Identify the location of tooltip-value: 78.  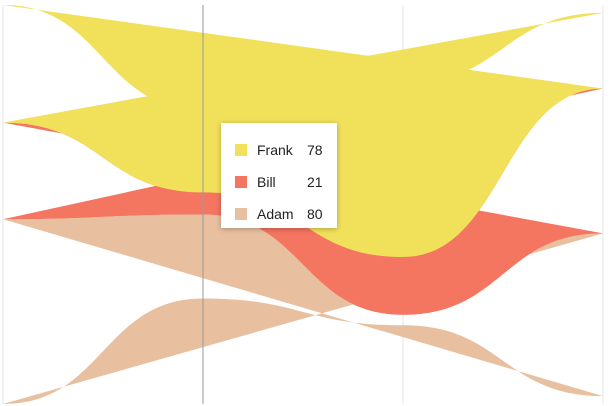
(315, 150).